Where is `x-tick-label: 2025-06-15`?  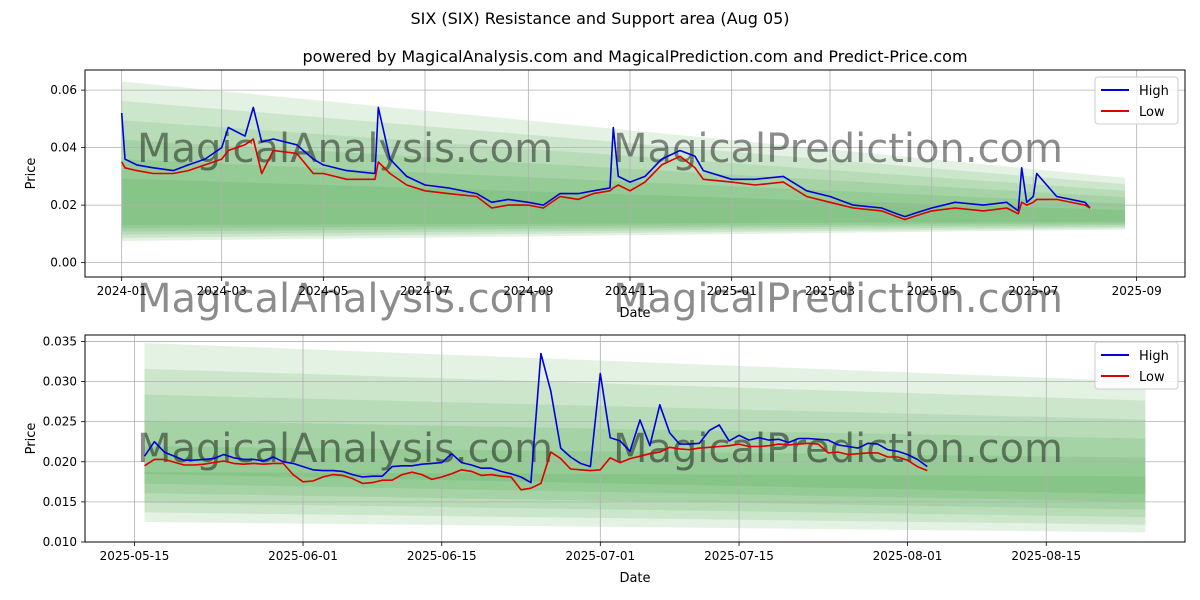
x-tick-label: 2025-06-15 is located at coordinates (442, 556).